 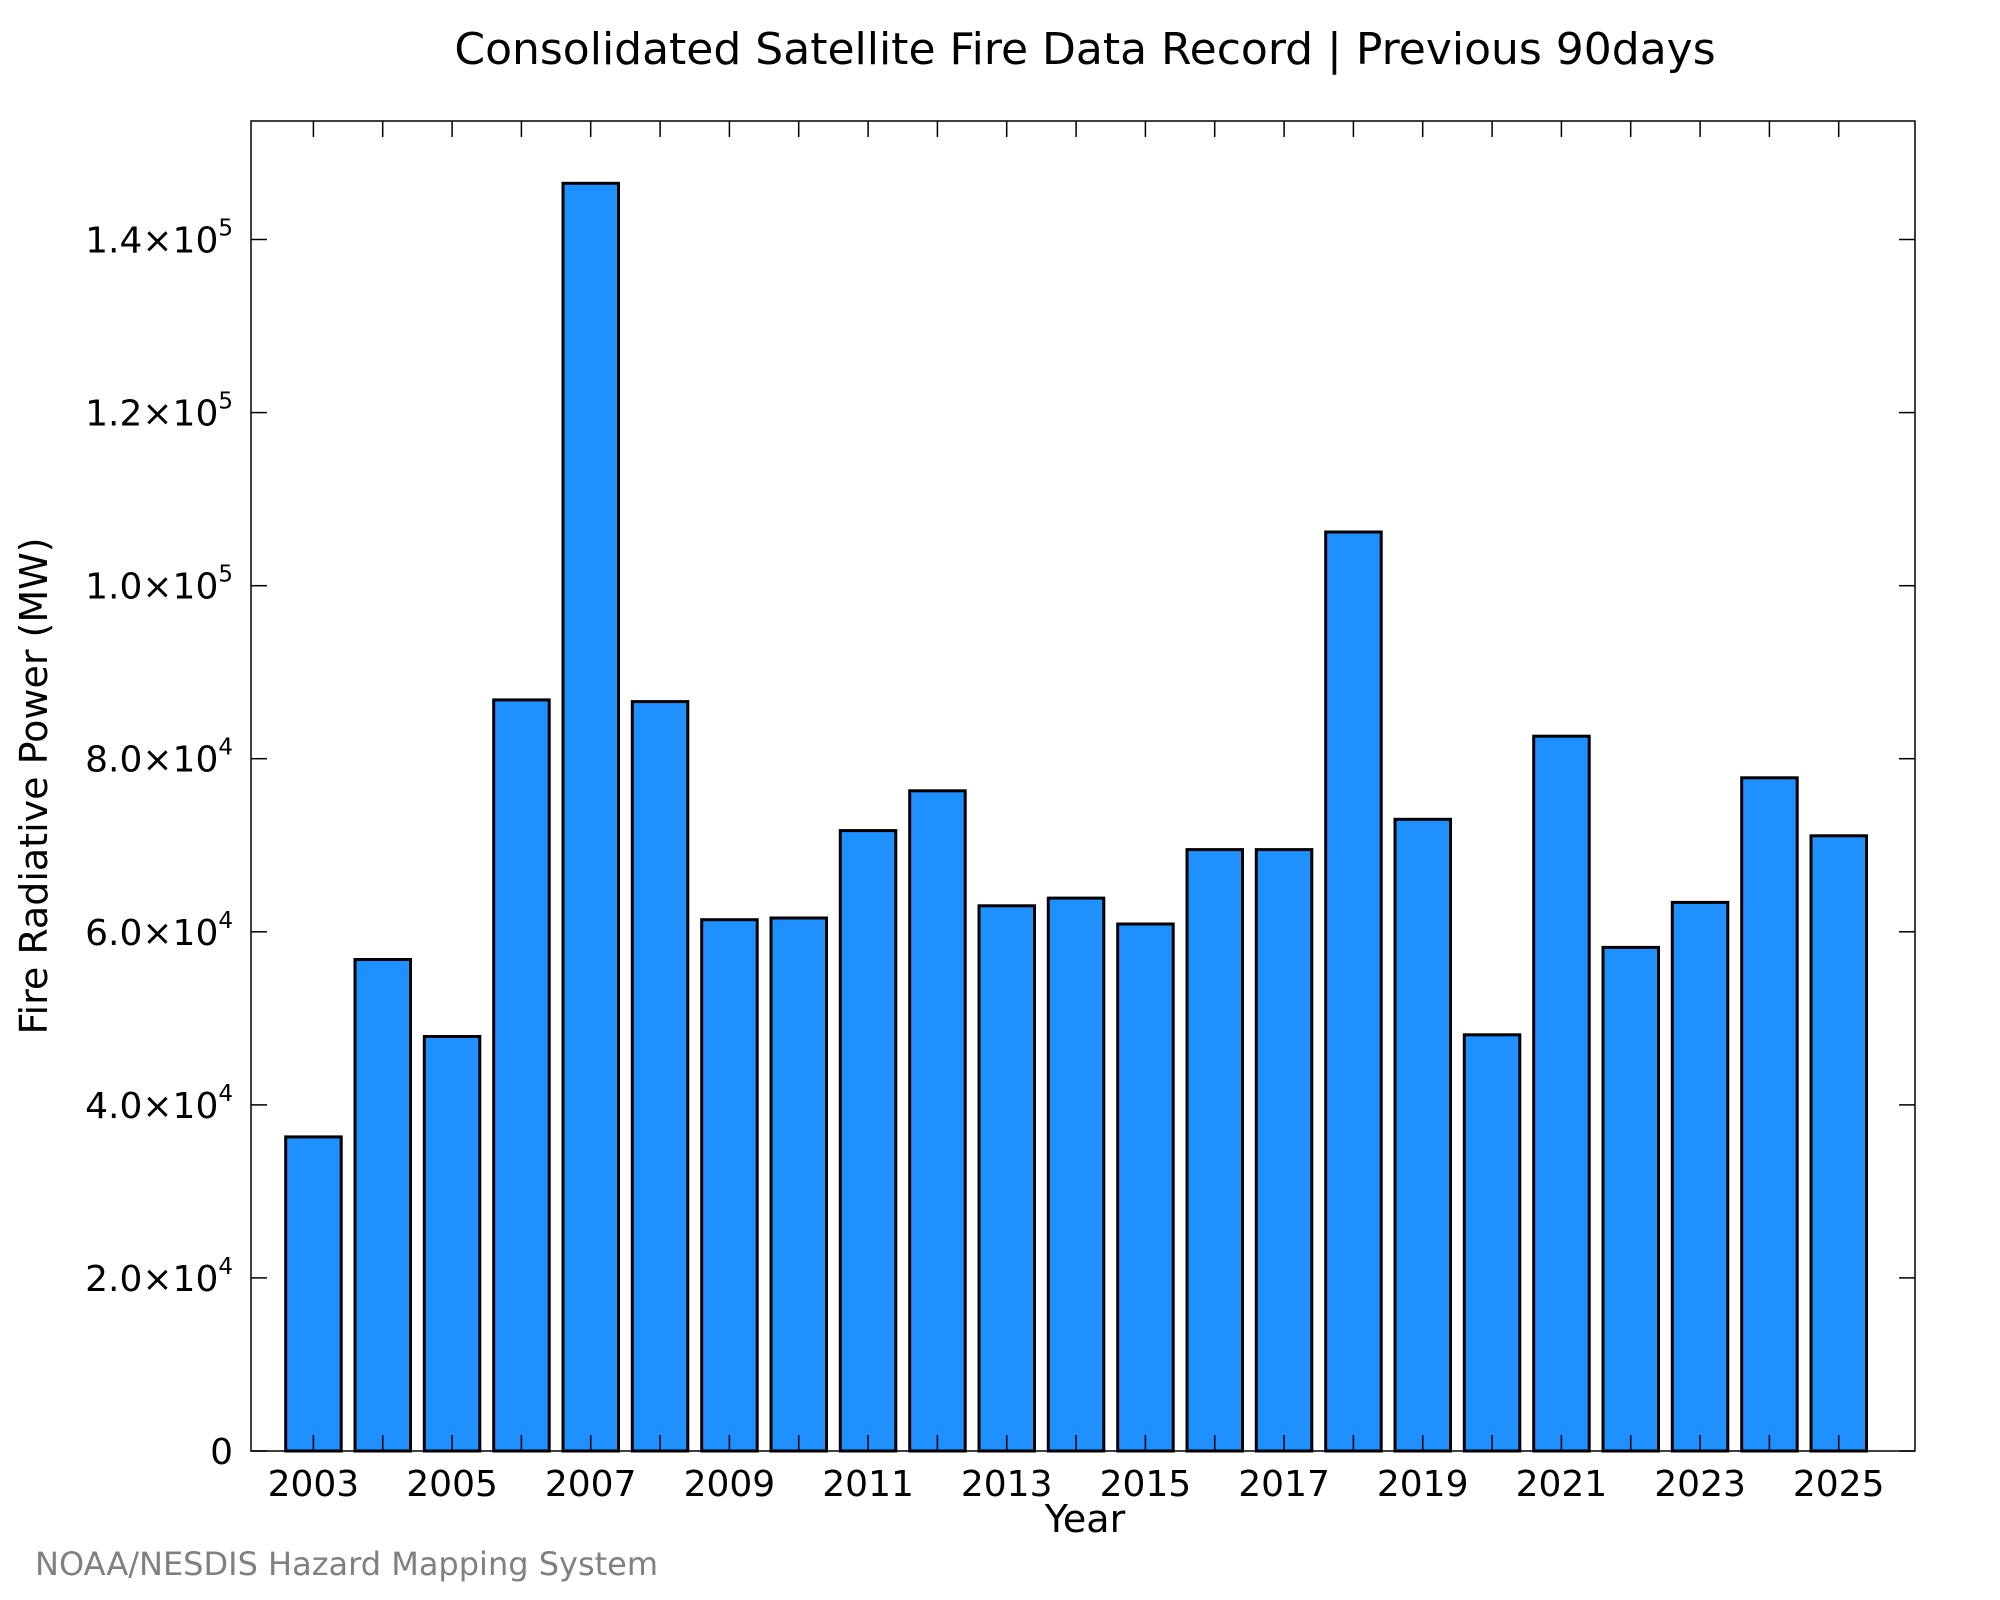 What do you see at coordinates (346, 1564) in the screenshot?
I see `credit-text: NOAA/NESDIS Hazard Mapping System` at bounding box center [346, 1564].